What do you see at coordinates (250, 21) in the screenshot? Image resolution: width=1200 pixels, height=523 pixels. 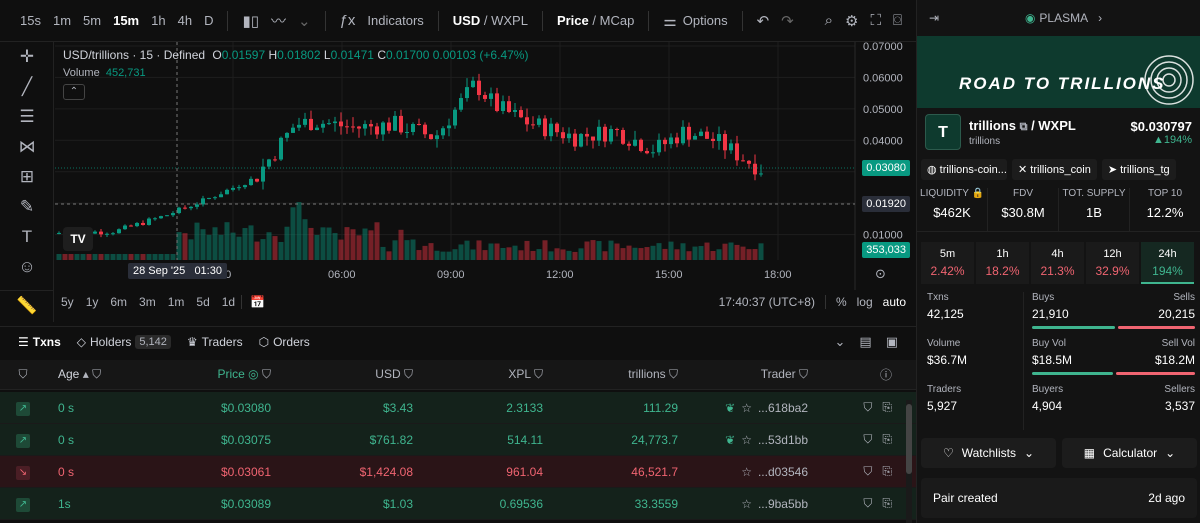 I see `candles-icon: ▮▯` at bounding box center [250, 21].